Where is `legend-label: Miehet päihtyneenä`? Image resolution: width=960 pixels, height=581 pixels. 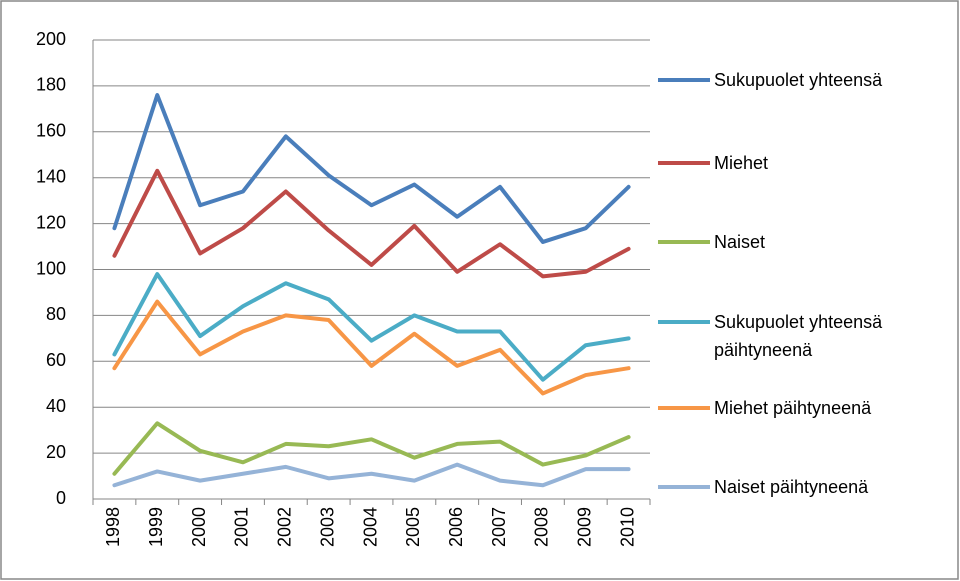 legend-label: Miehet päihtyneenä is located at coordinates (793, 408).